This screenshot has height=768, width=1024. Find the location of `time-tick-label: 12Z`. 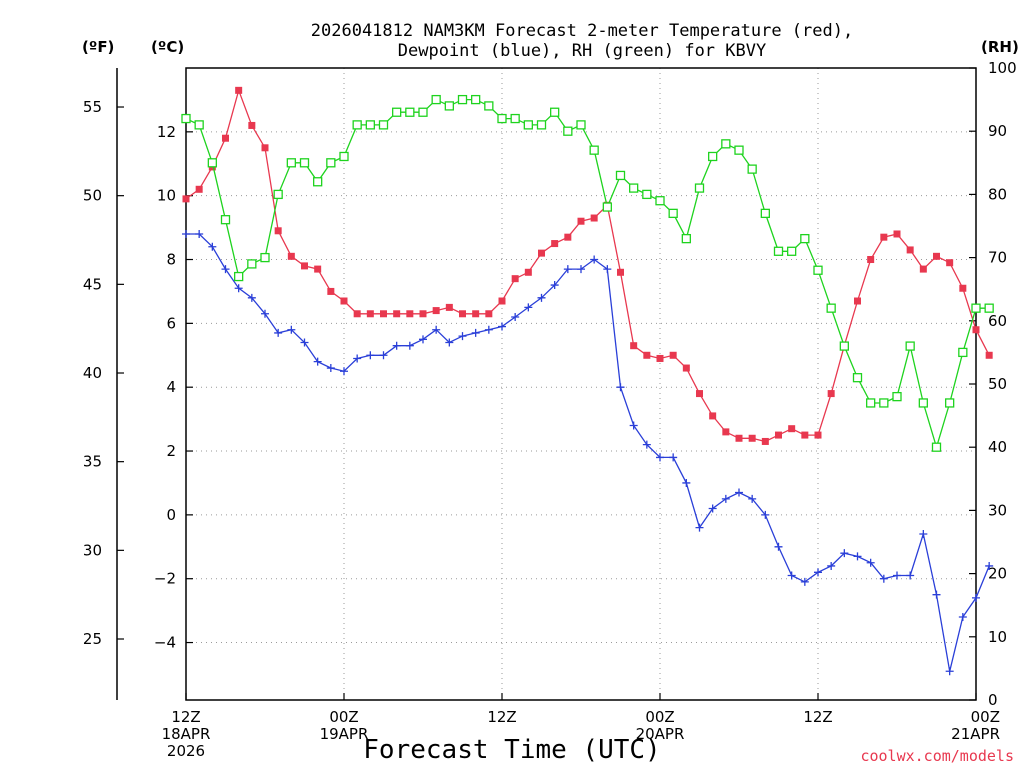

time-tick-label: 12Z is located at coordinates (501, 717).